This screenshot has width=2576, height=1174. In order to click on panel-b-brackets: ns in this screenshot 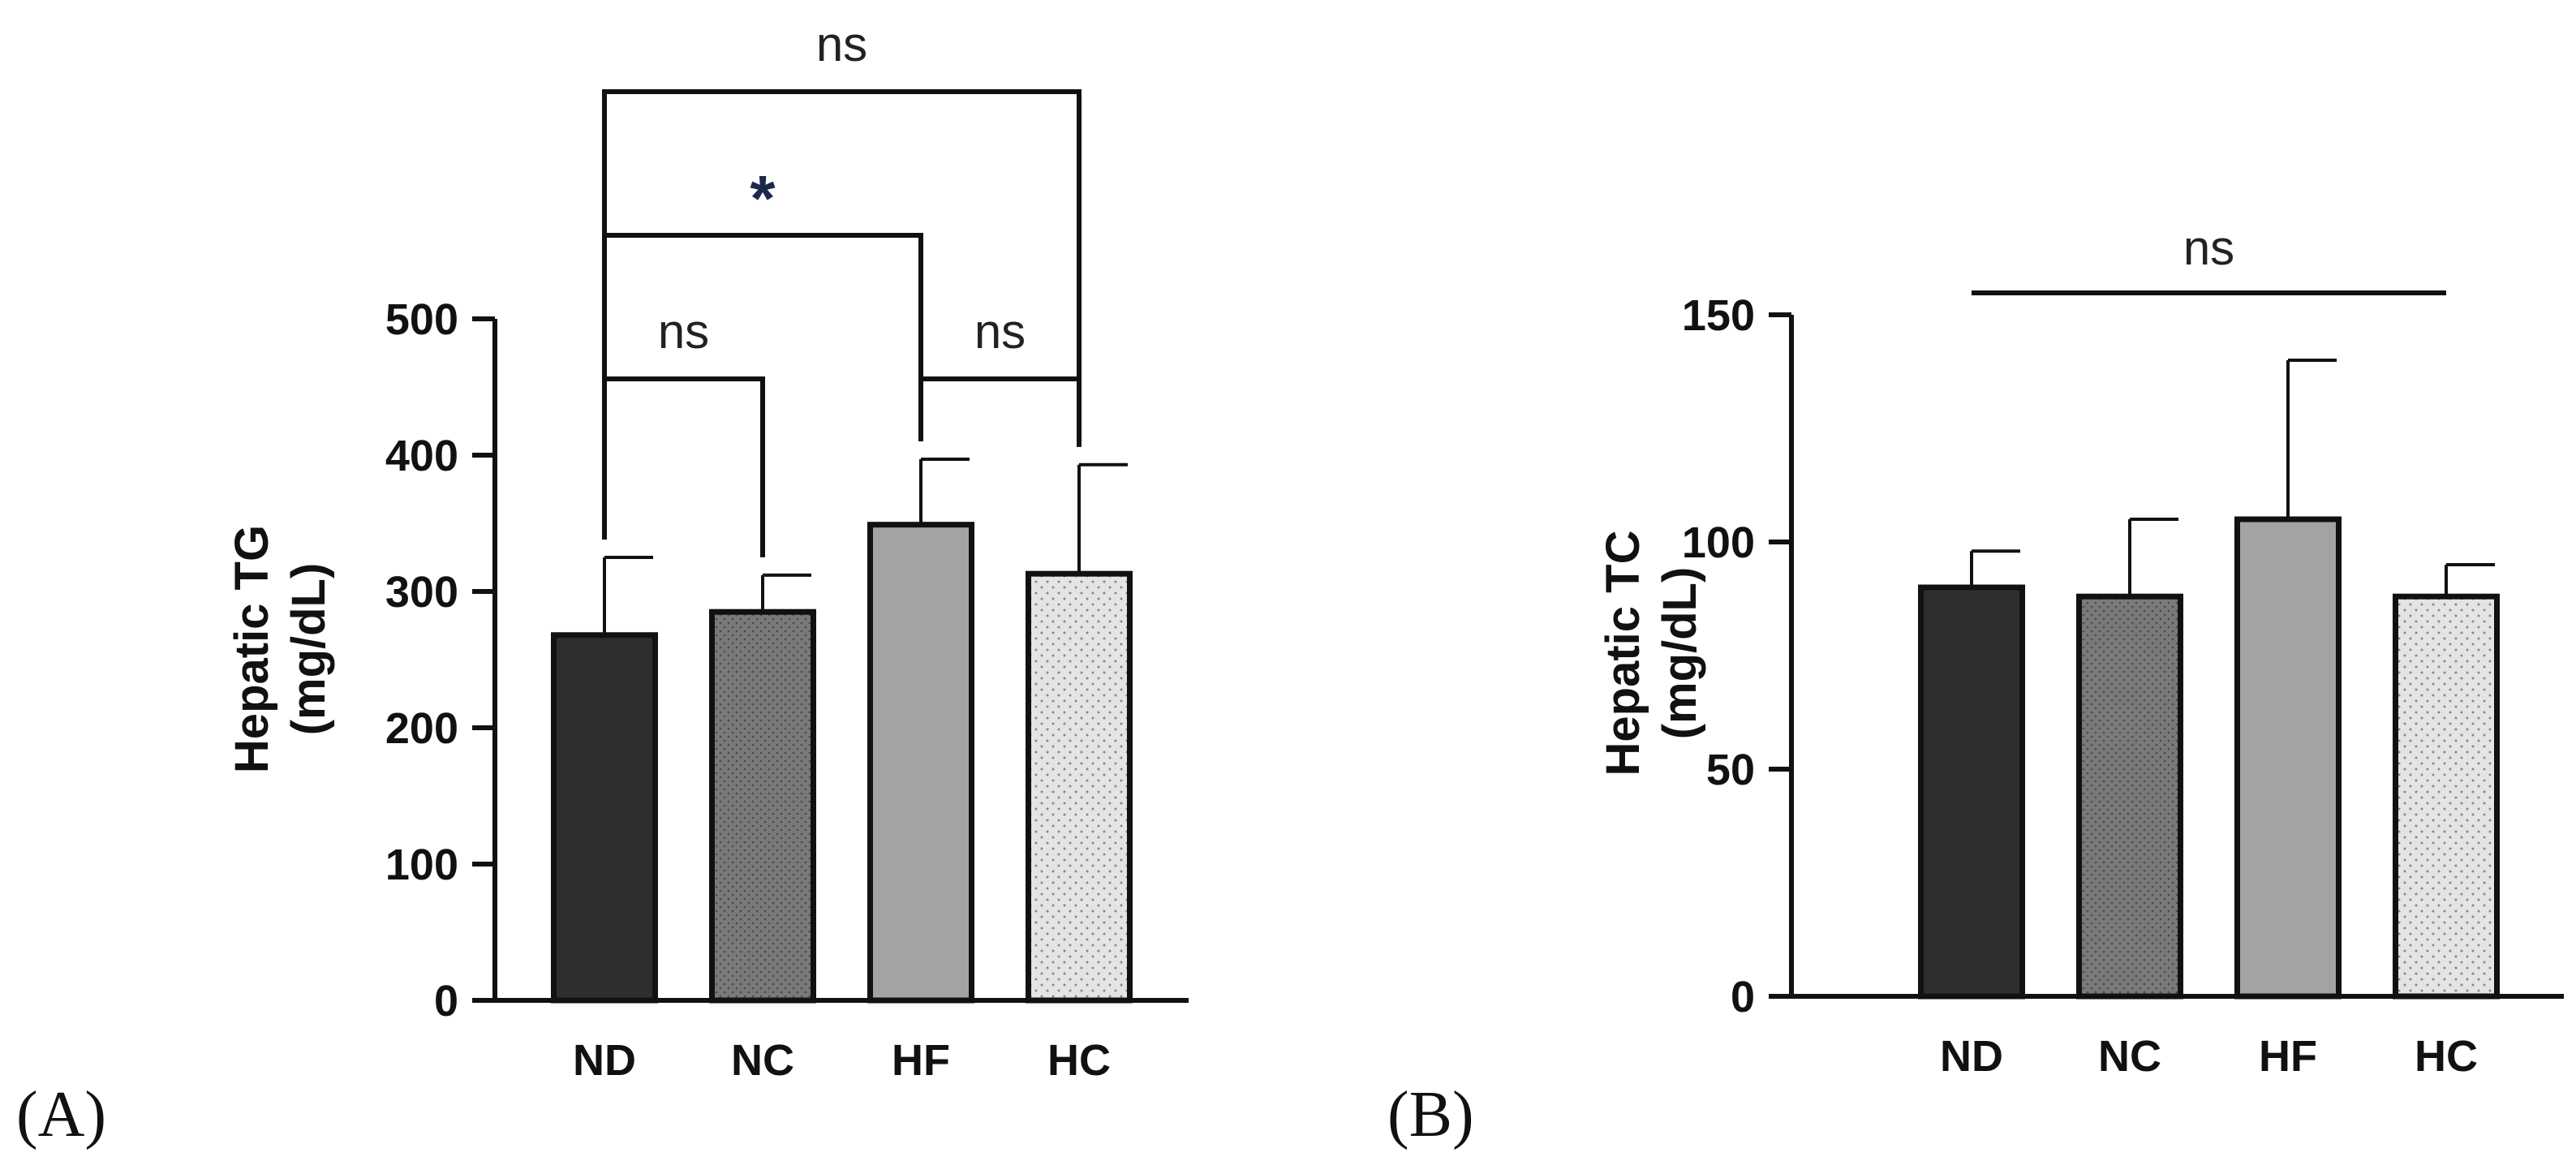, I will do `click(2209, 258)`.